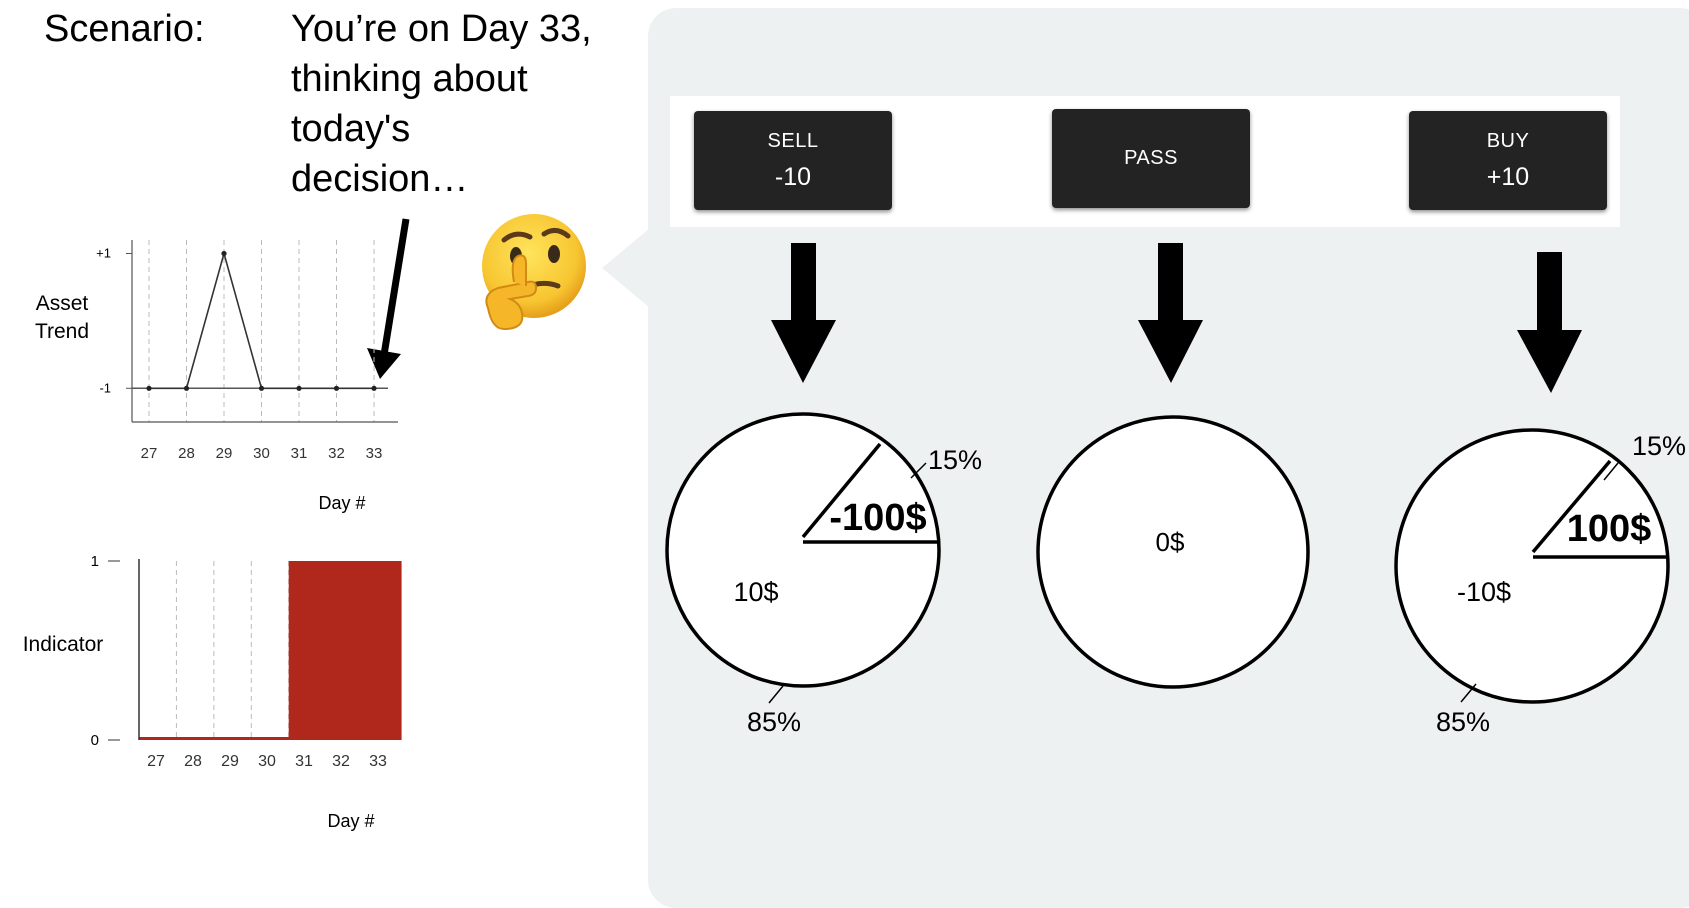  What do you see at coordinates (95, 561) in the screenshot?
I see `y-tick-label: 1` at bounding box center [95, 561].